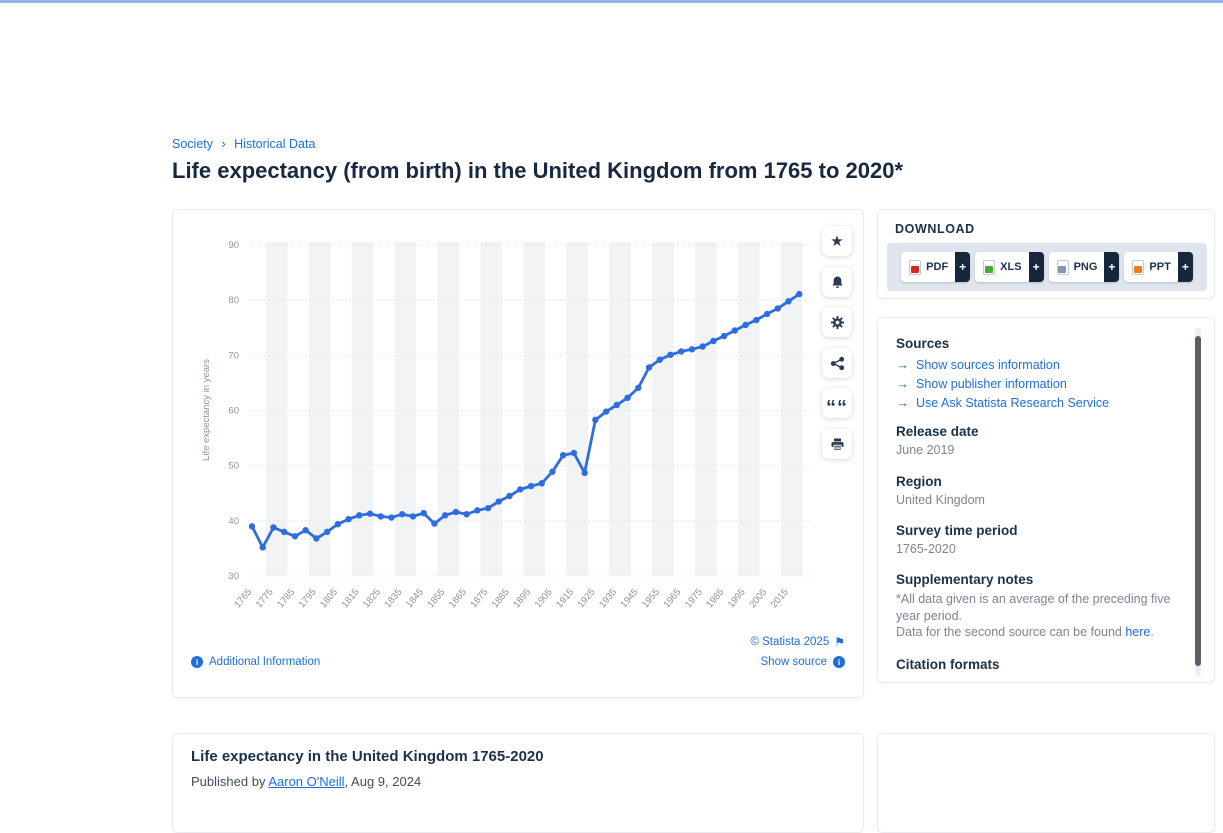  I want to click on published-by-text: Published by, so click(230, 781).